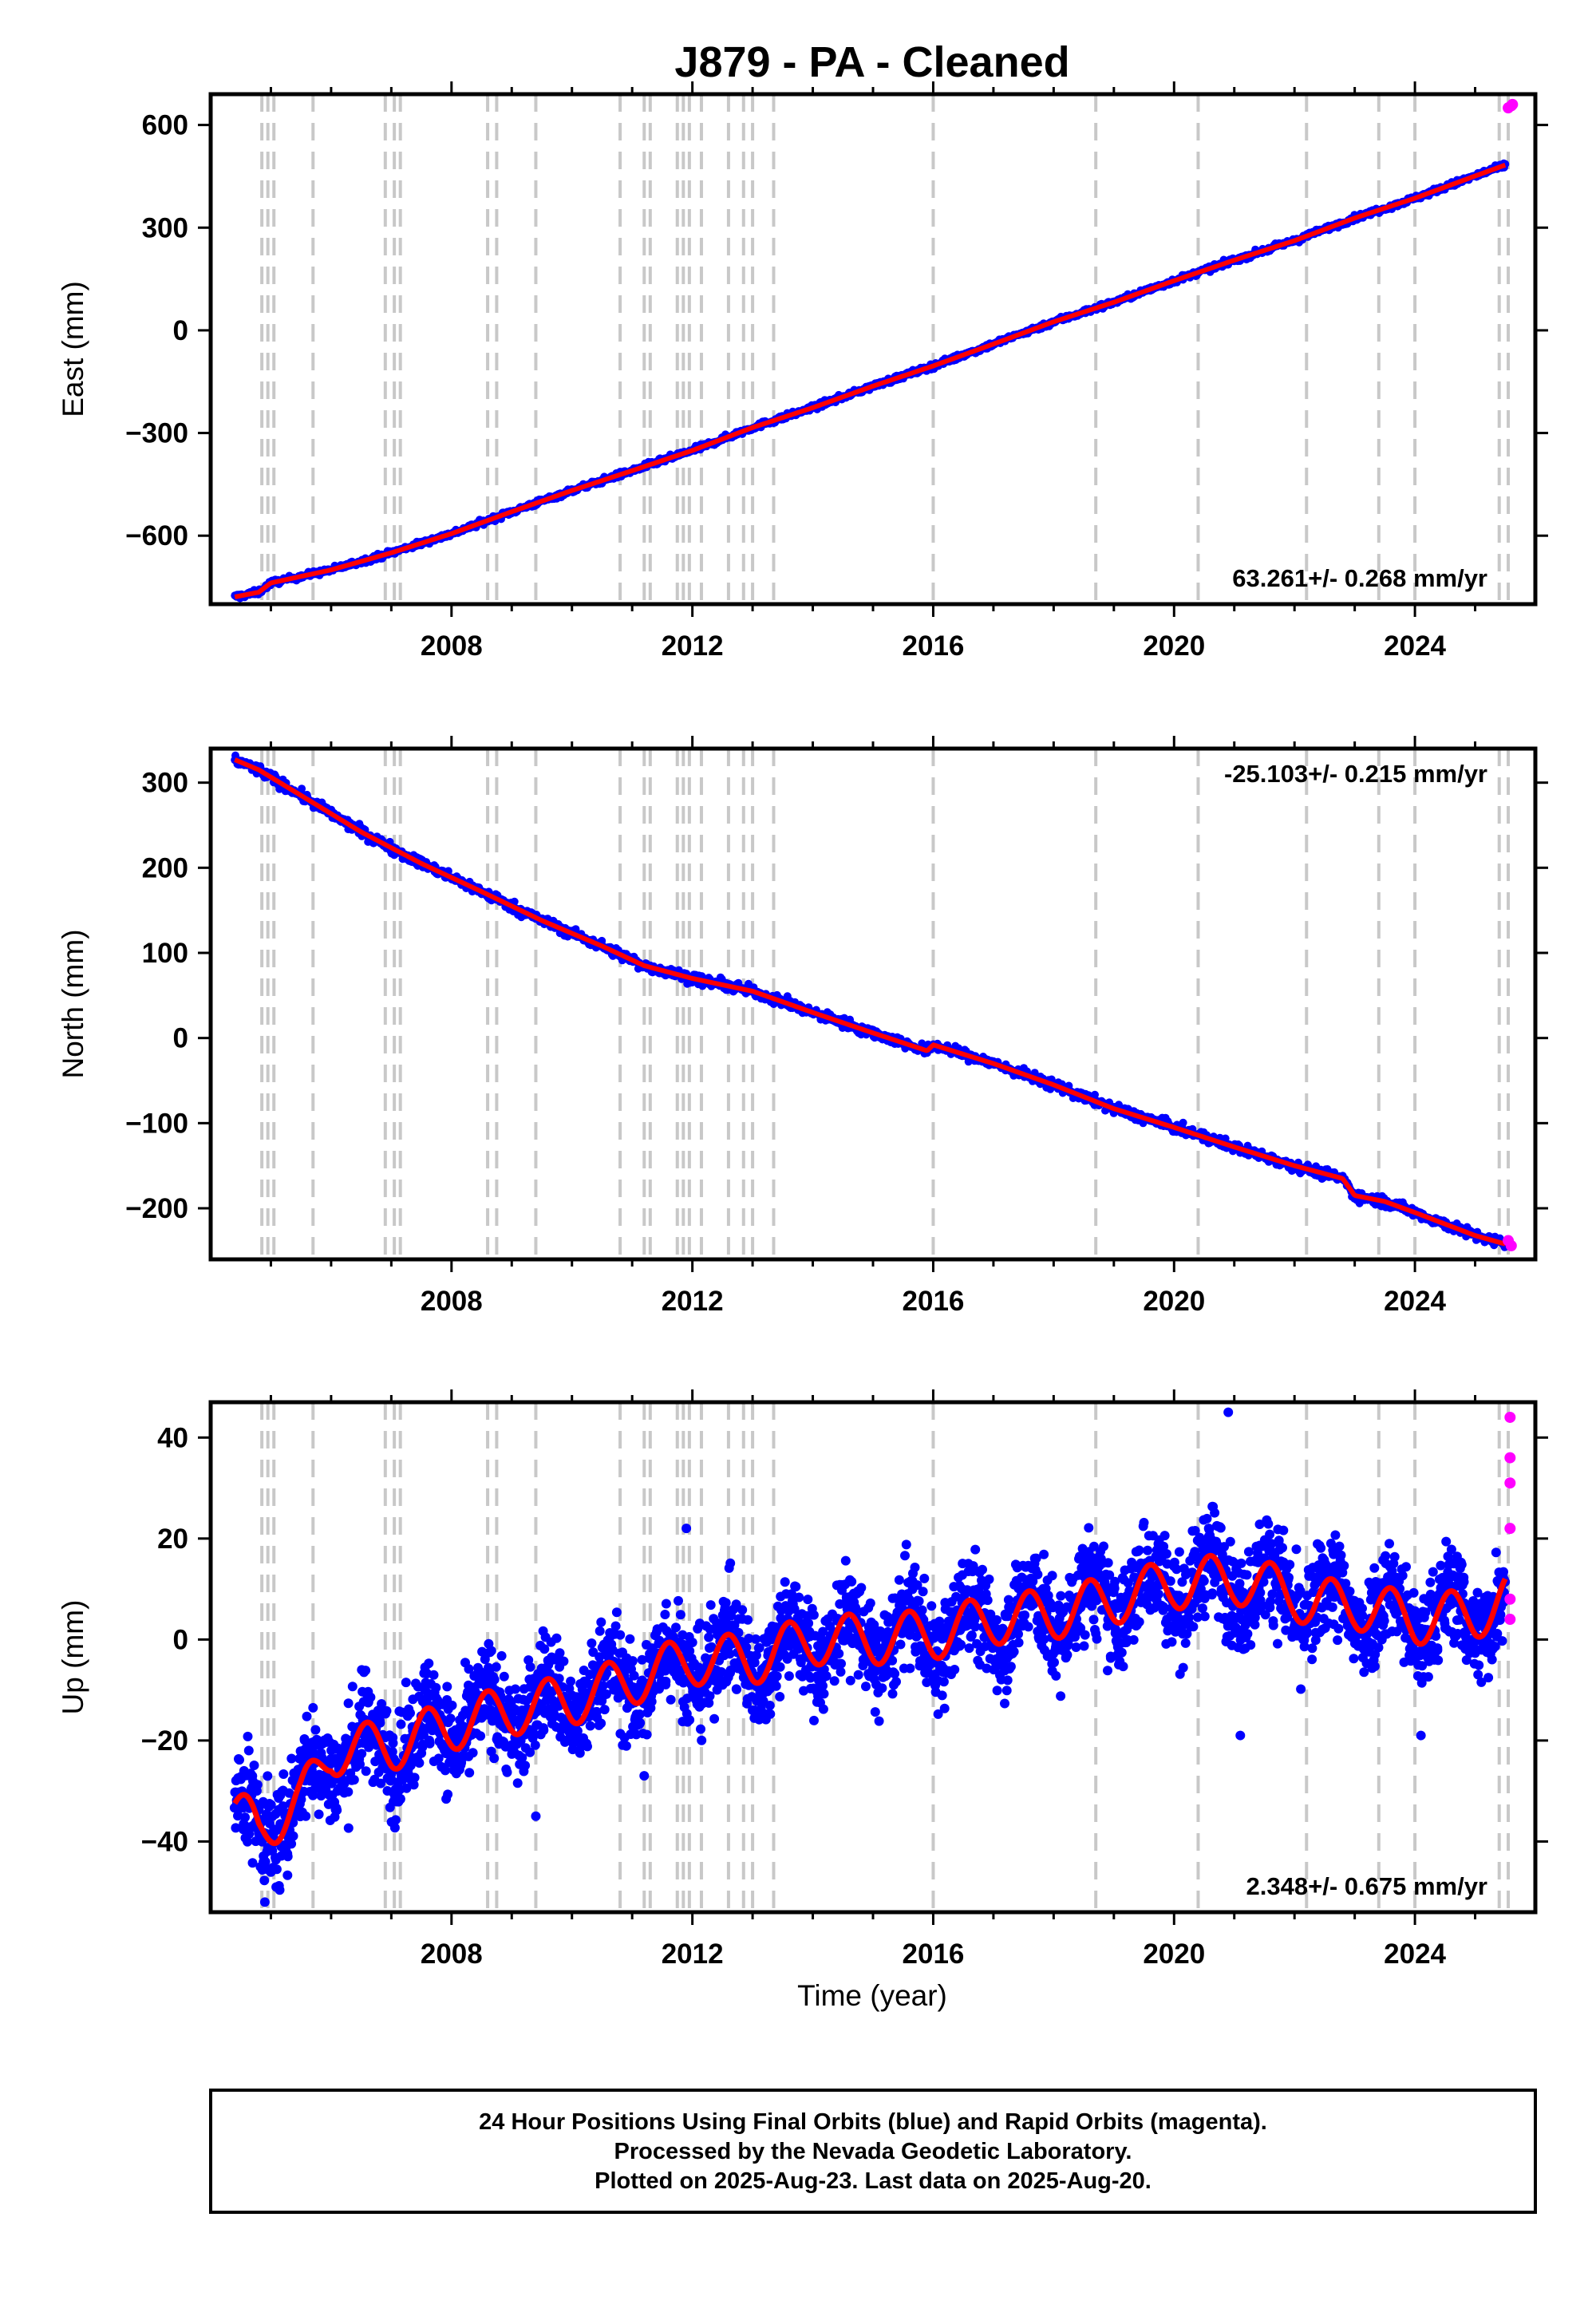 The image size is (1596, 2316). Describe the element at coordinates (934, 1301) in the screenshot. I see `x-tick-label: 2016` at that location.